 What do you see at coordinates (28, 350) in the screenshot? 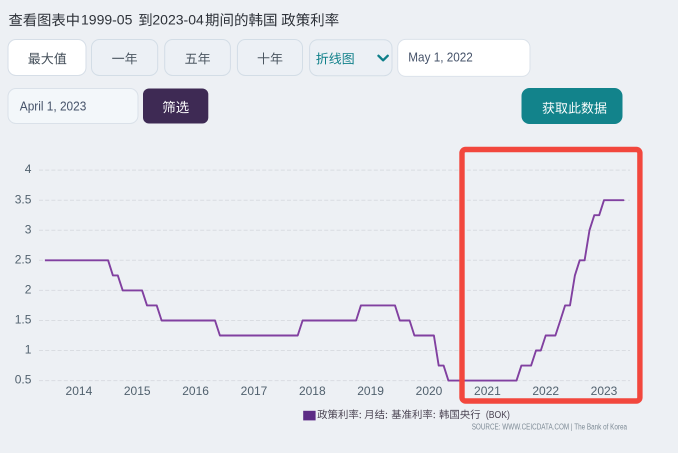
I see `svg-text: 1` at bounding box center [28, 350].